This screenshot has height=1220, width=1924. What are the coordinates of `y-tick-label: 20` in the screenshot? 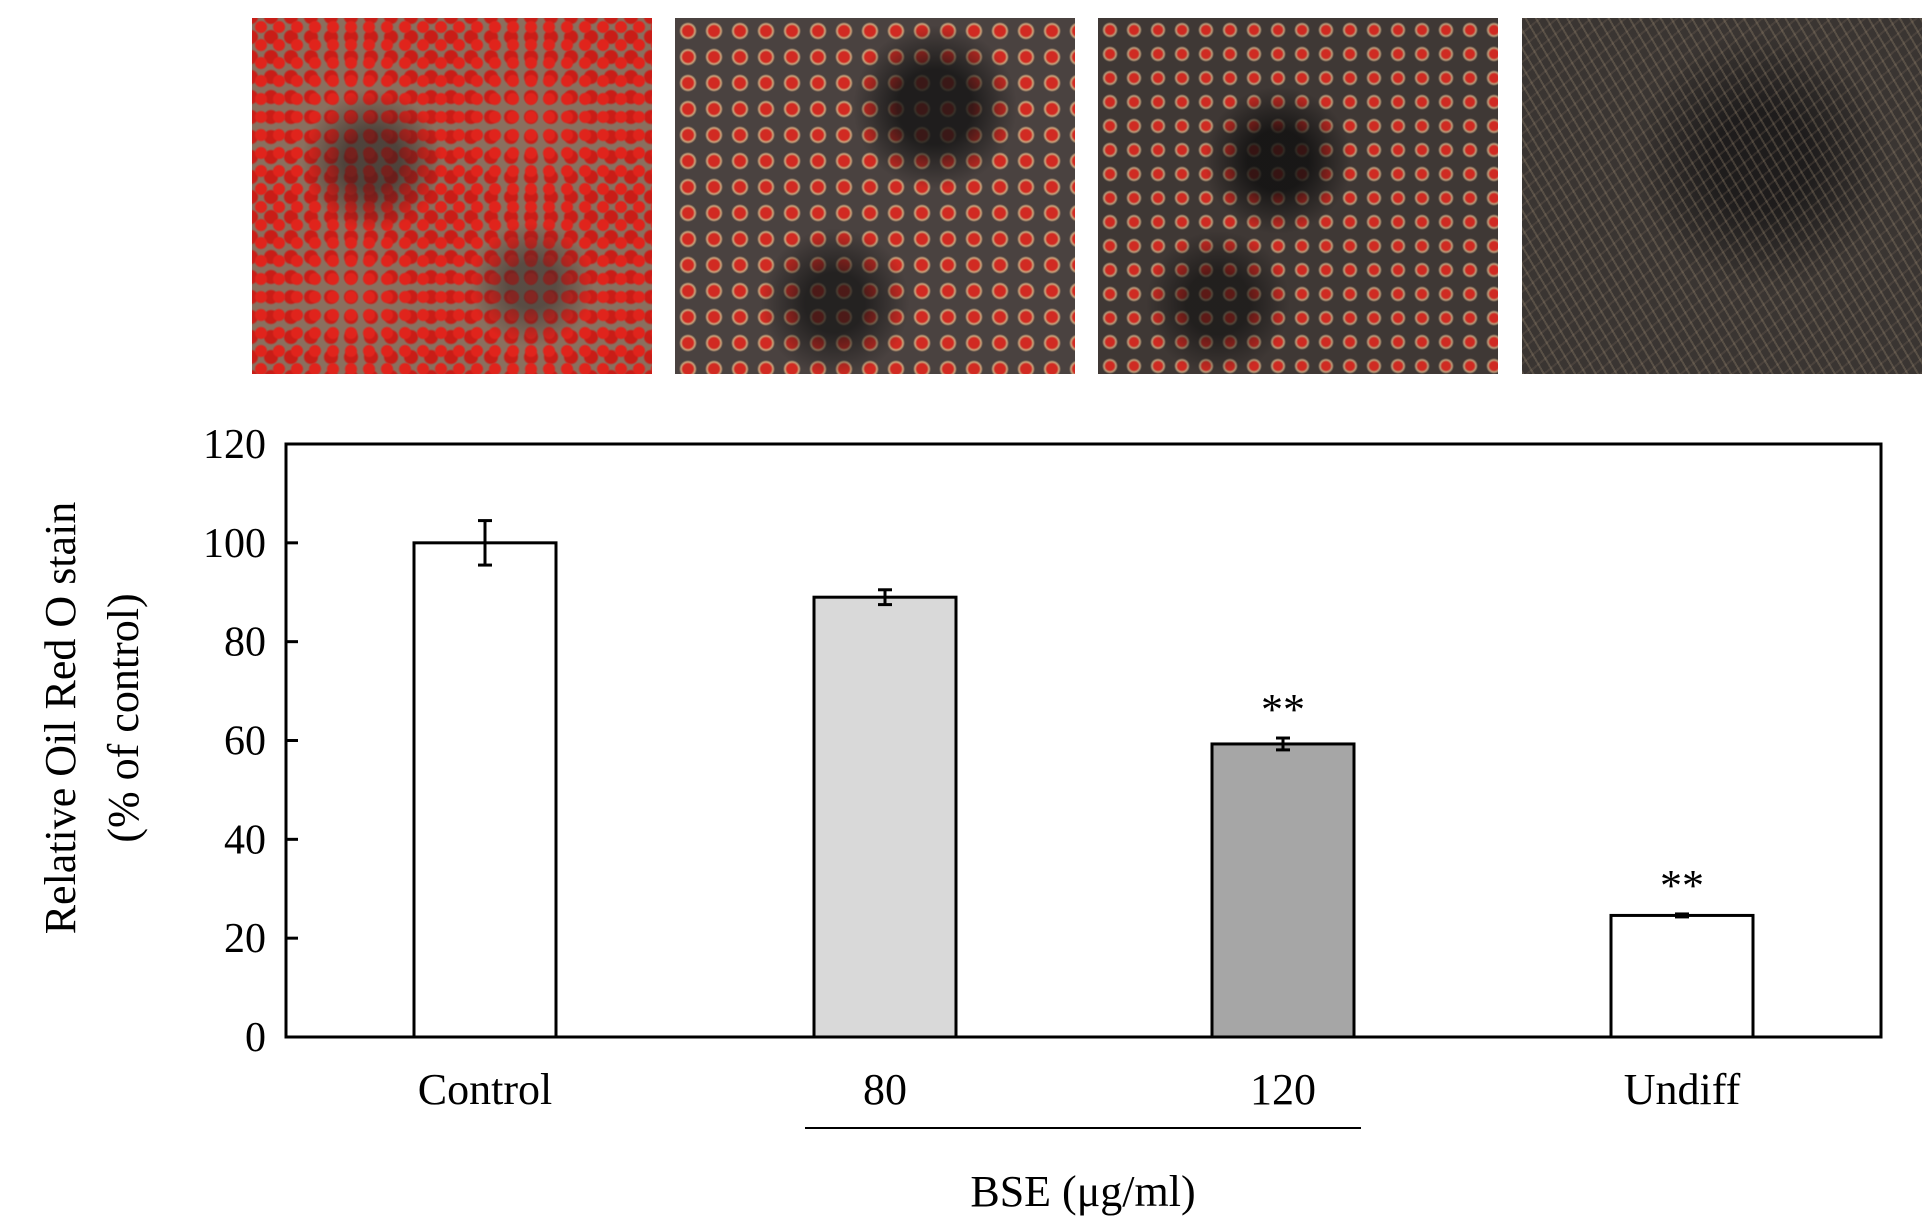 It's located at (245, 939).